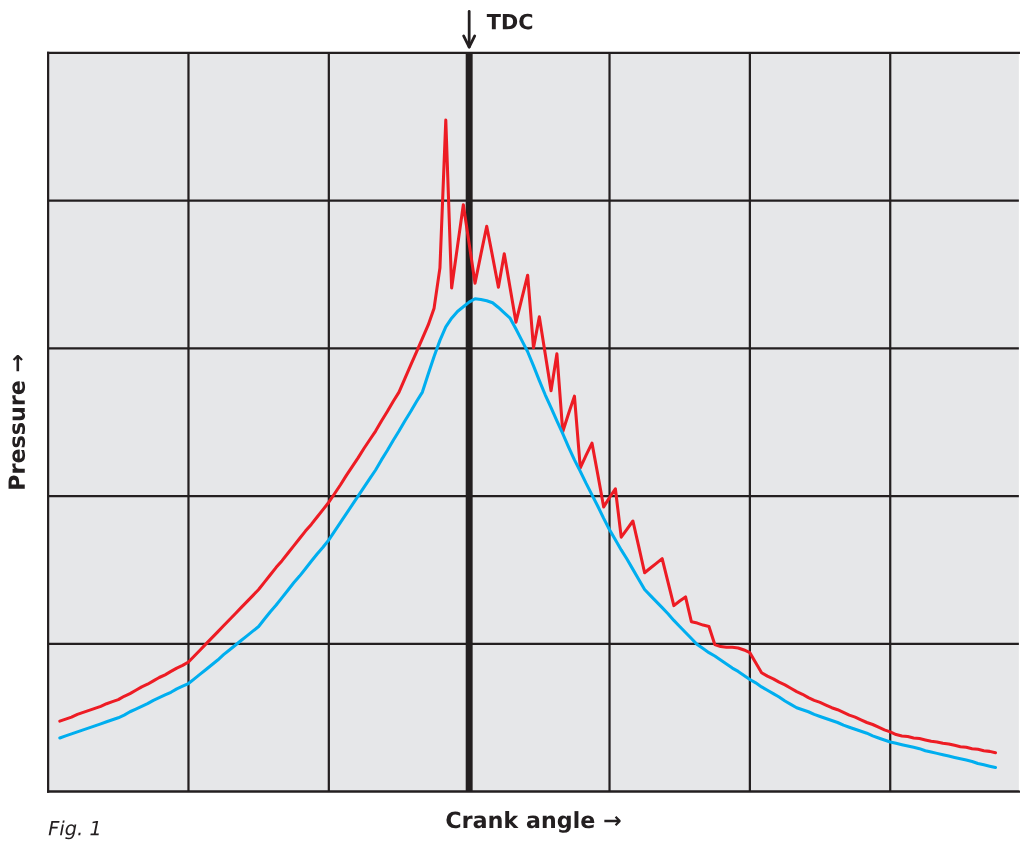 The height and width of the screenshot is (854, 1024). I want to click on caption: Fig. 1, so click(73, 830).